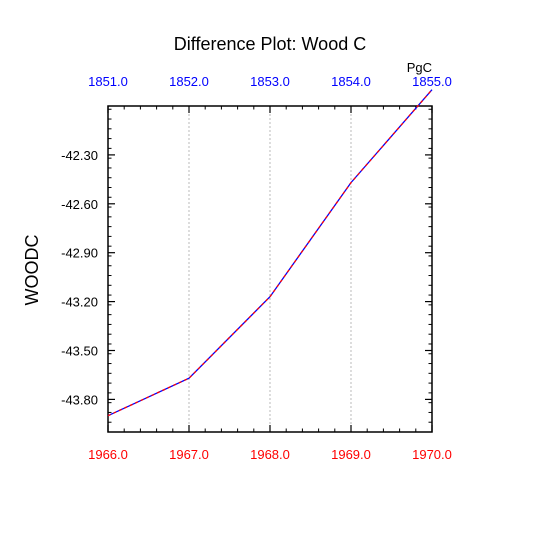 Image resolution: width=540 pixels, height=540 pixels. Describe the element at coordinates (79, 399) in the screenshot. I see `y-tick-label: -43.80` at that location.